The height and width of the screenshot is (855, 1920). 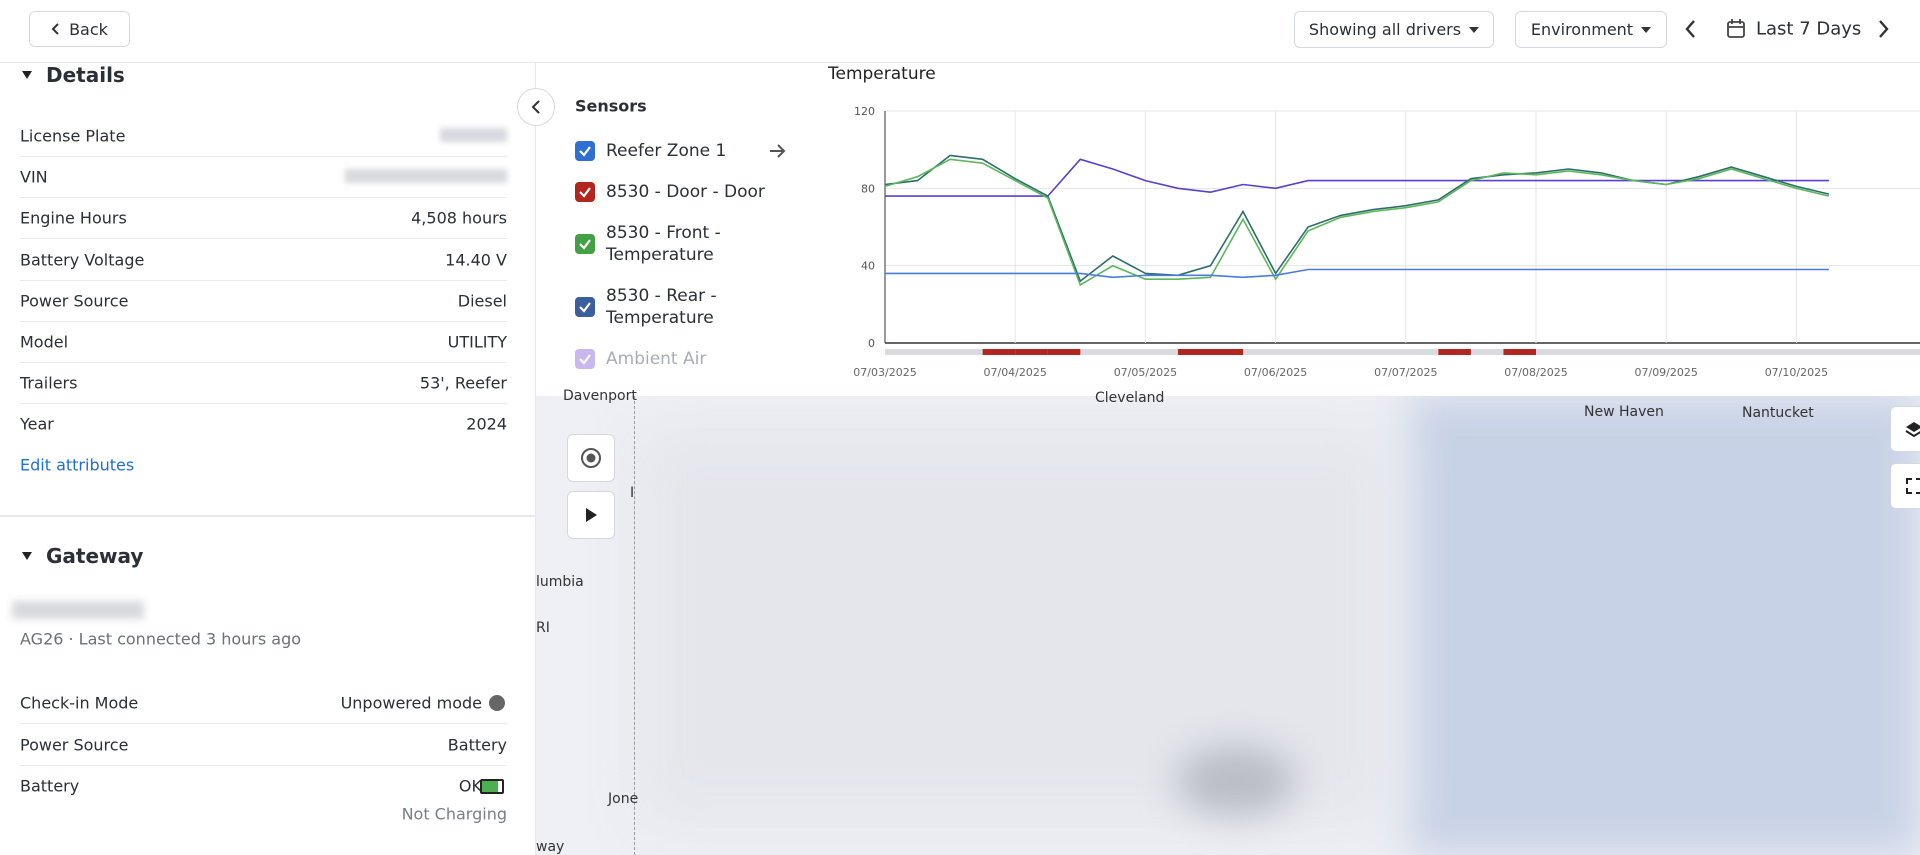 I want to click on row-label: Model, so click(x=44, y=342).